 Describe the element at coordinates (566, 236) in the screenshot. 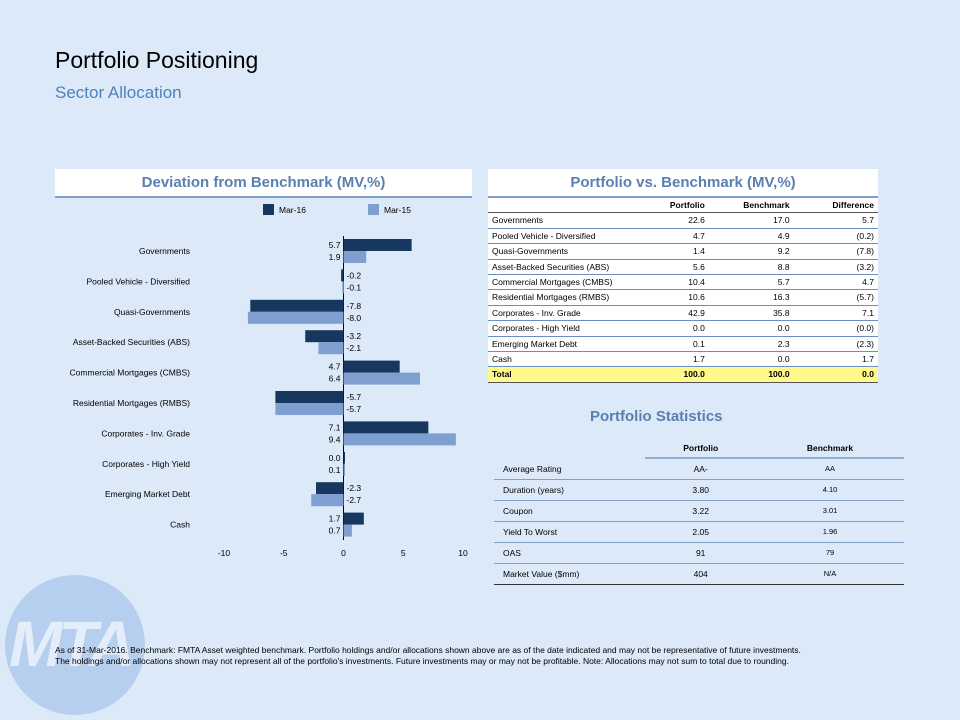

I see `row-label: Pooled Vehicle - Diversified` at that location.